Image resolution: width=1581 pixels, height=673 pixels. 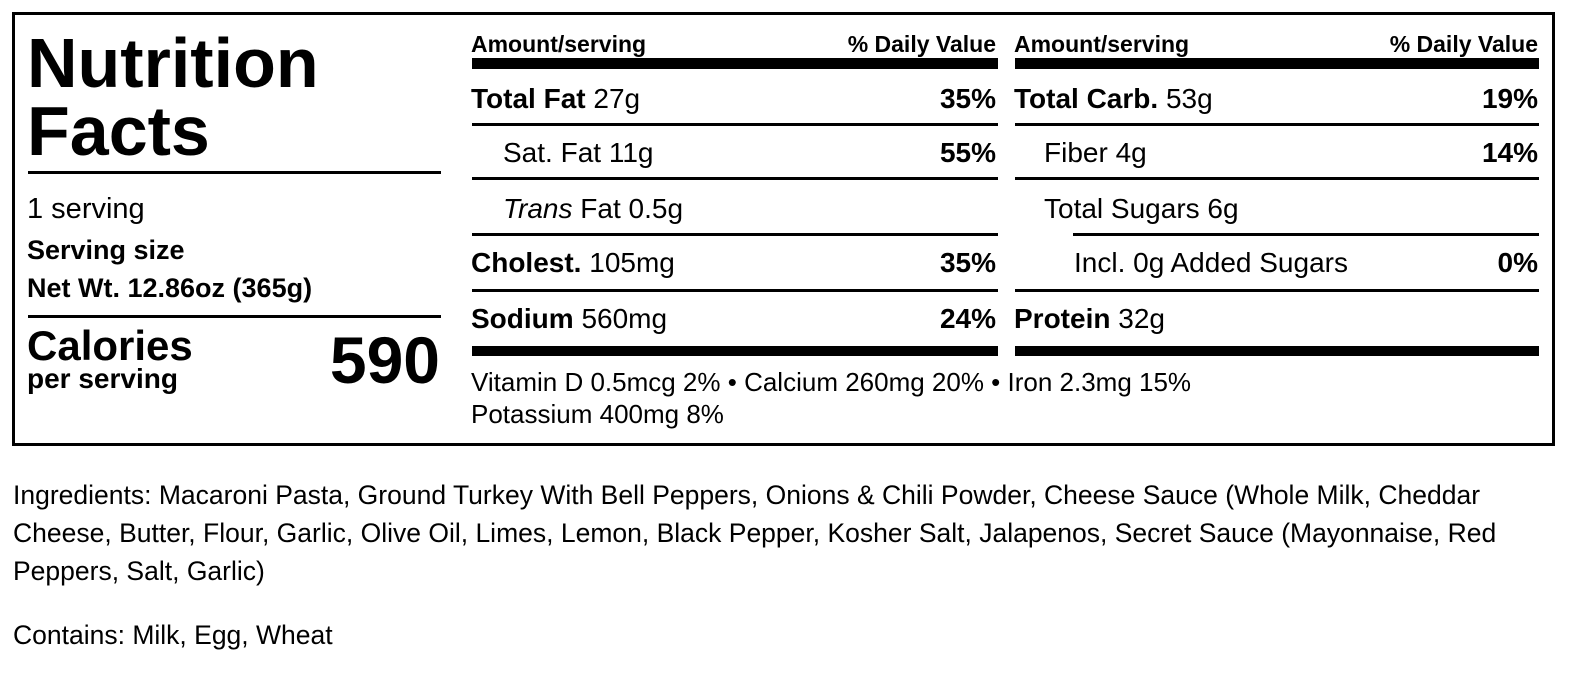 I want to click on nutrient-name: Sat. Fat, so click(x=552, y=152).